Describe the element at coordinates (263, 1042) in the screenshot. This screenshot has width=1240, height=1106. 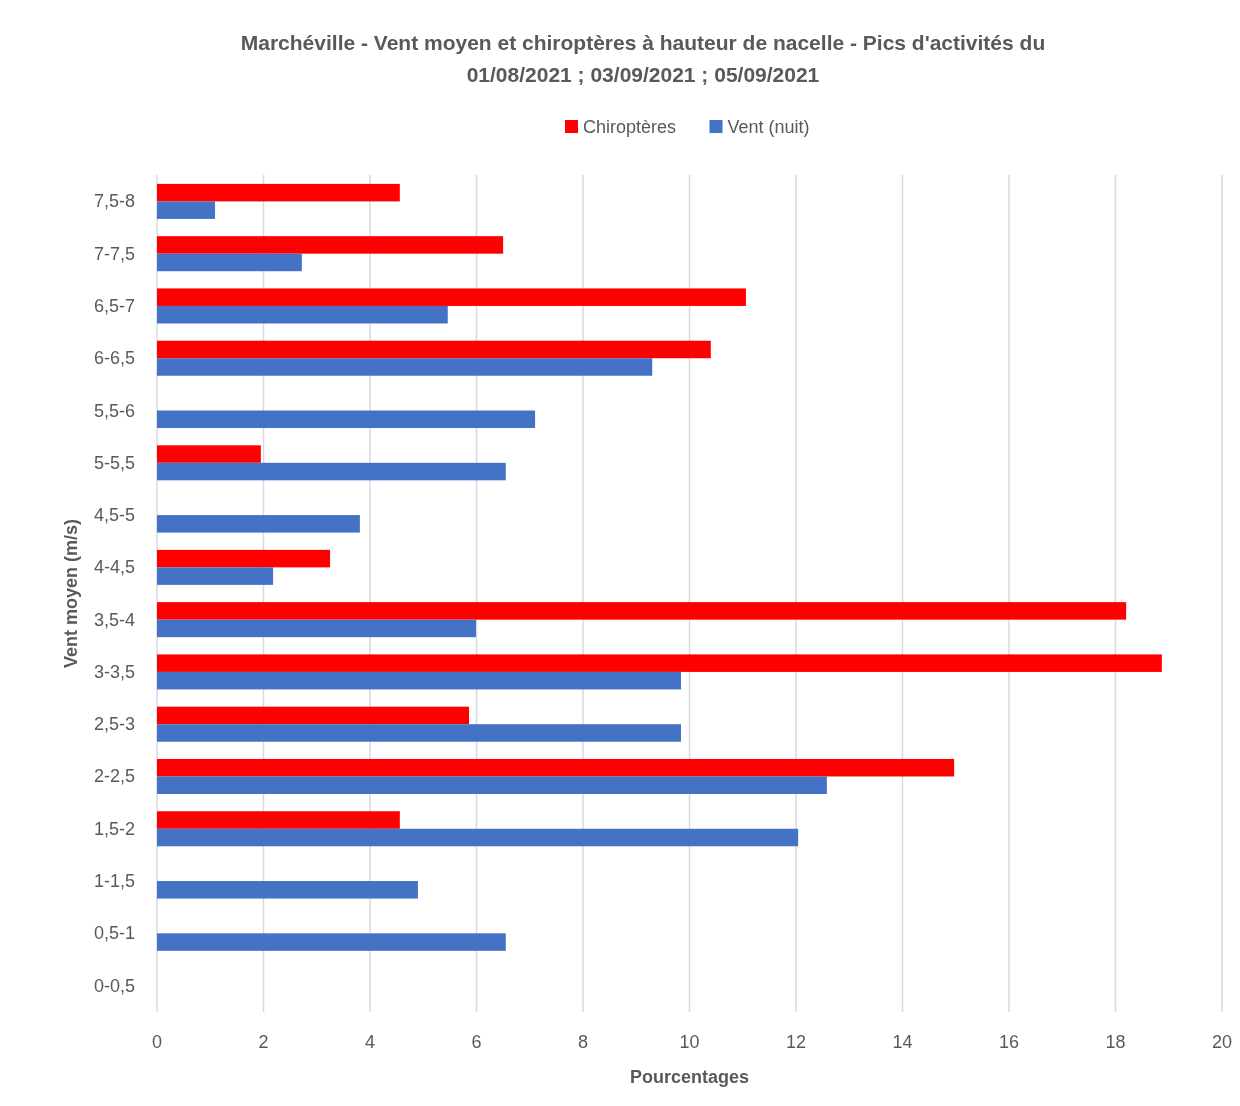
I see `x-tick-label: 2` at that location.